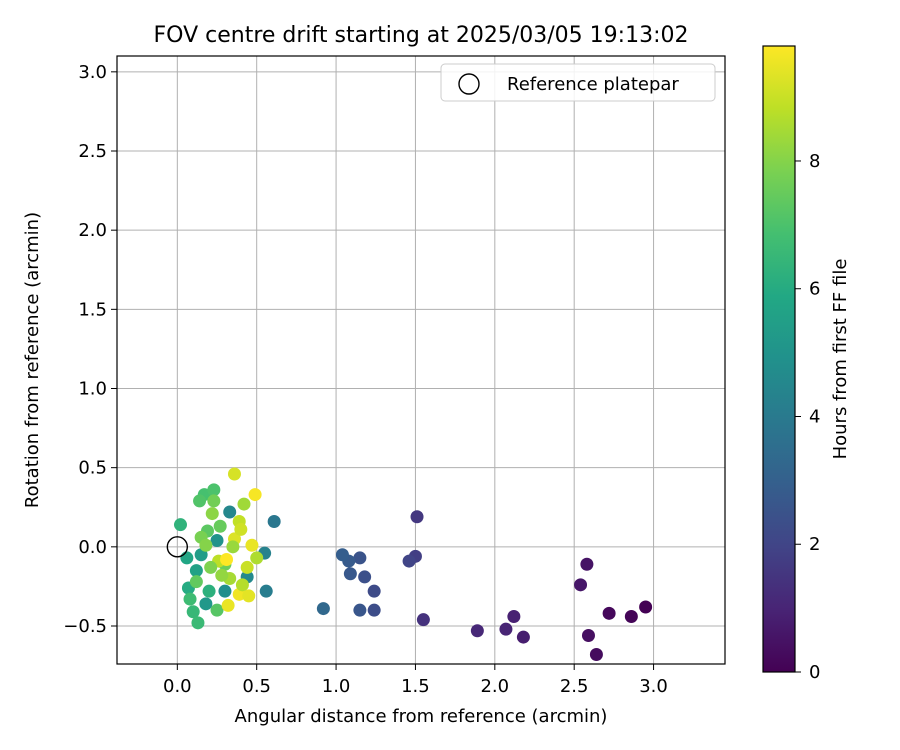 The height and width of the screenshot is (750, 900). I want to click on colorbar-tick-label: 2, so click(814, 544).